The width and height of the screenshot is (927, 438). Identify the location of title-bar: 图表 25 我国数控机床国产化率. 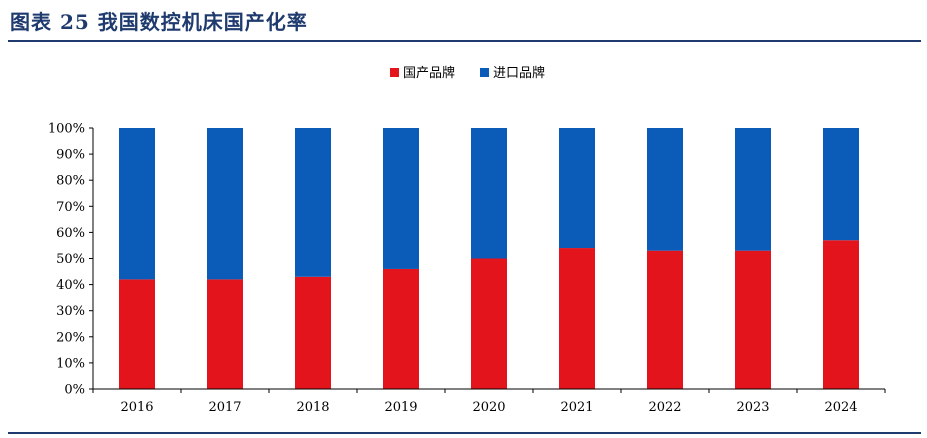
(463, 21).